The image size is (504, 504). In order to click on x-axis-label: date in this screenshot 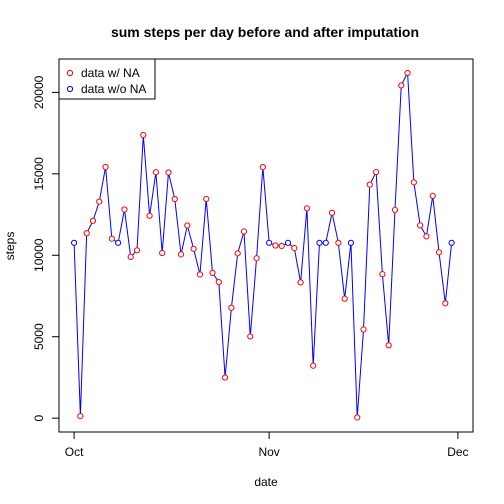, I will do `click(266, 482)`.